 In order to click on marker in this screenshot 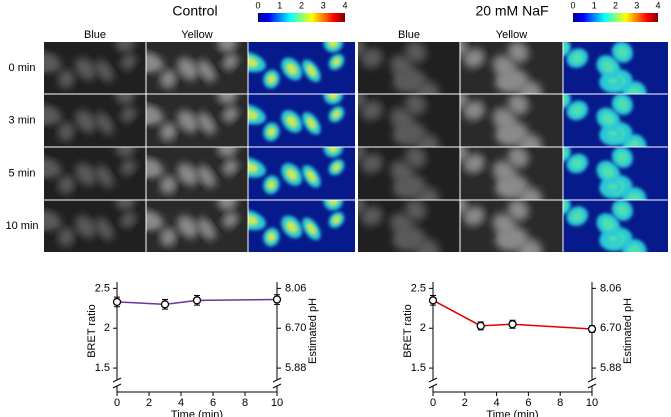, I will do `click(277, 299)`.